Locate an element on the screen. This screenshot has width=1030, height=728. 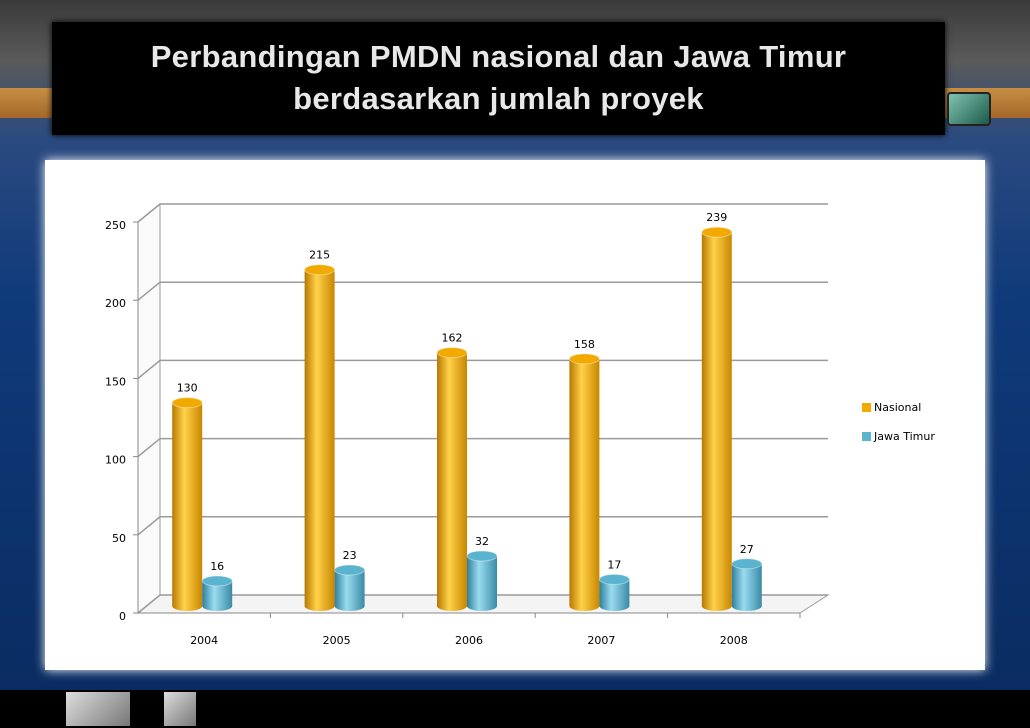
value-label: 17 is located at coordinates (614, 564).